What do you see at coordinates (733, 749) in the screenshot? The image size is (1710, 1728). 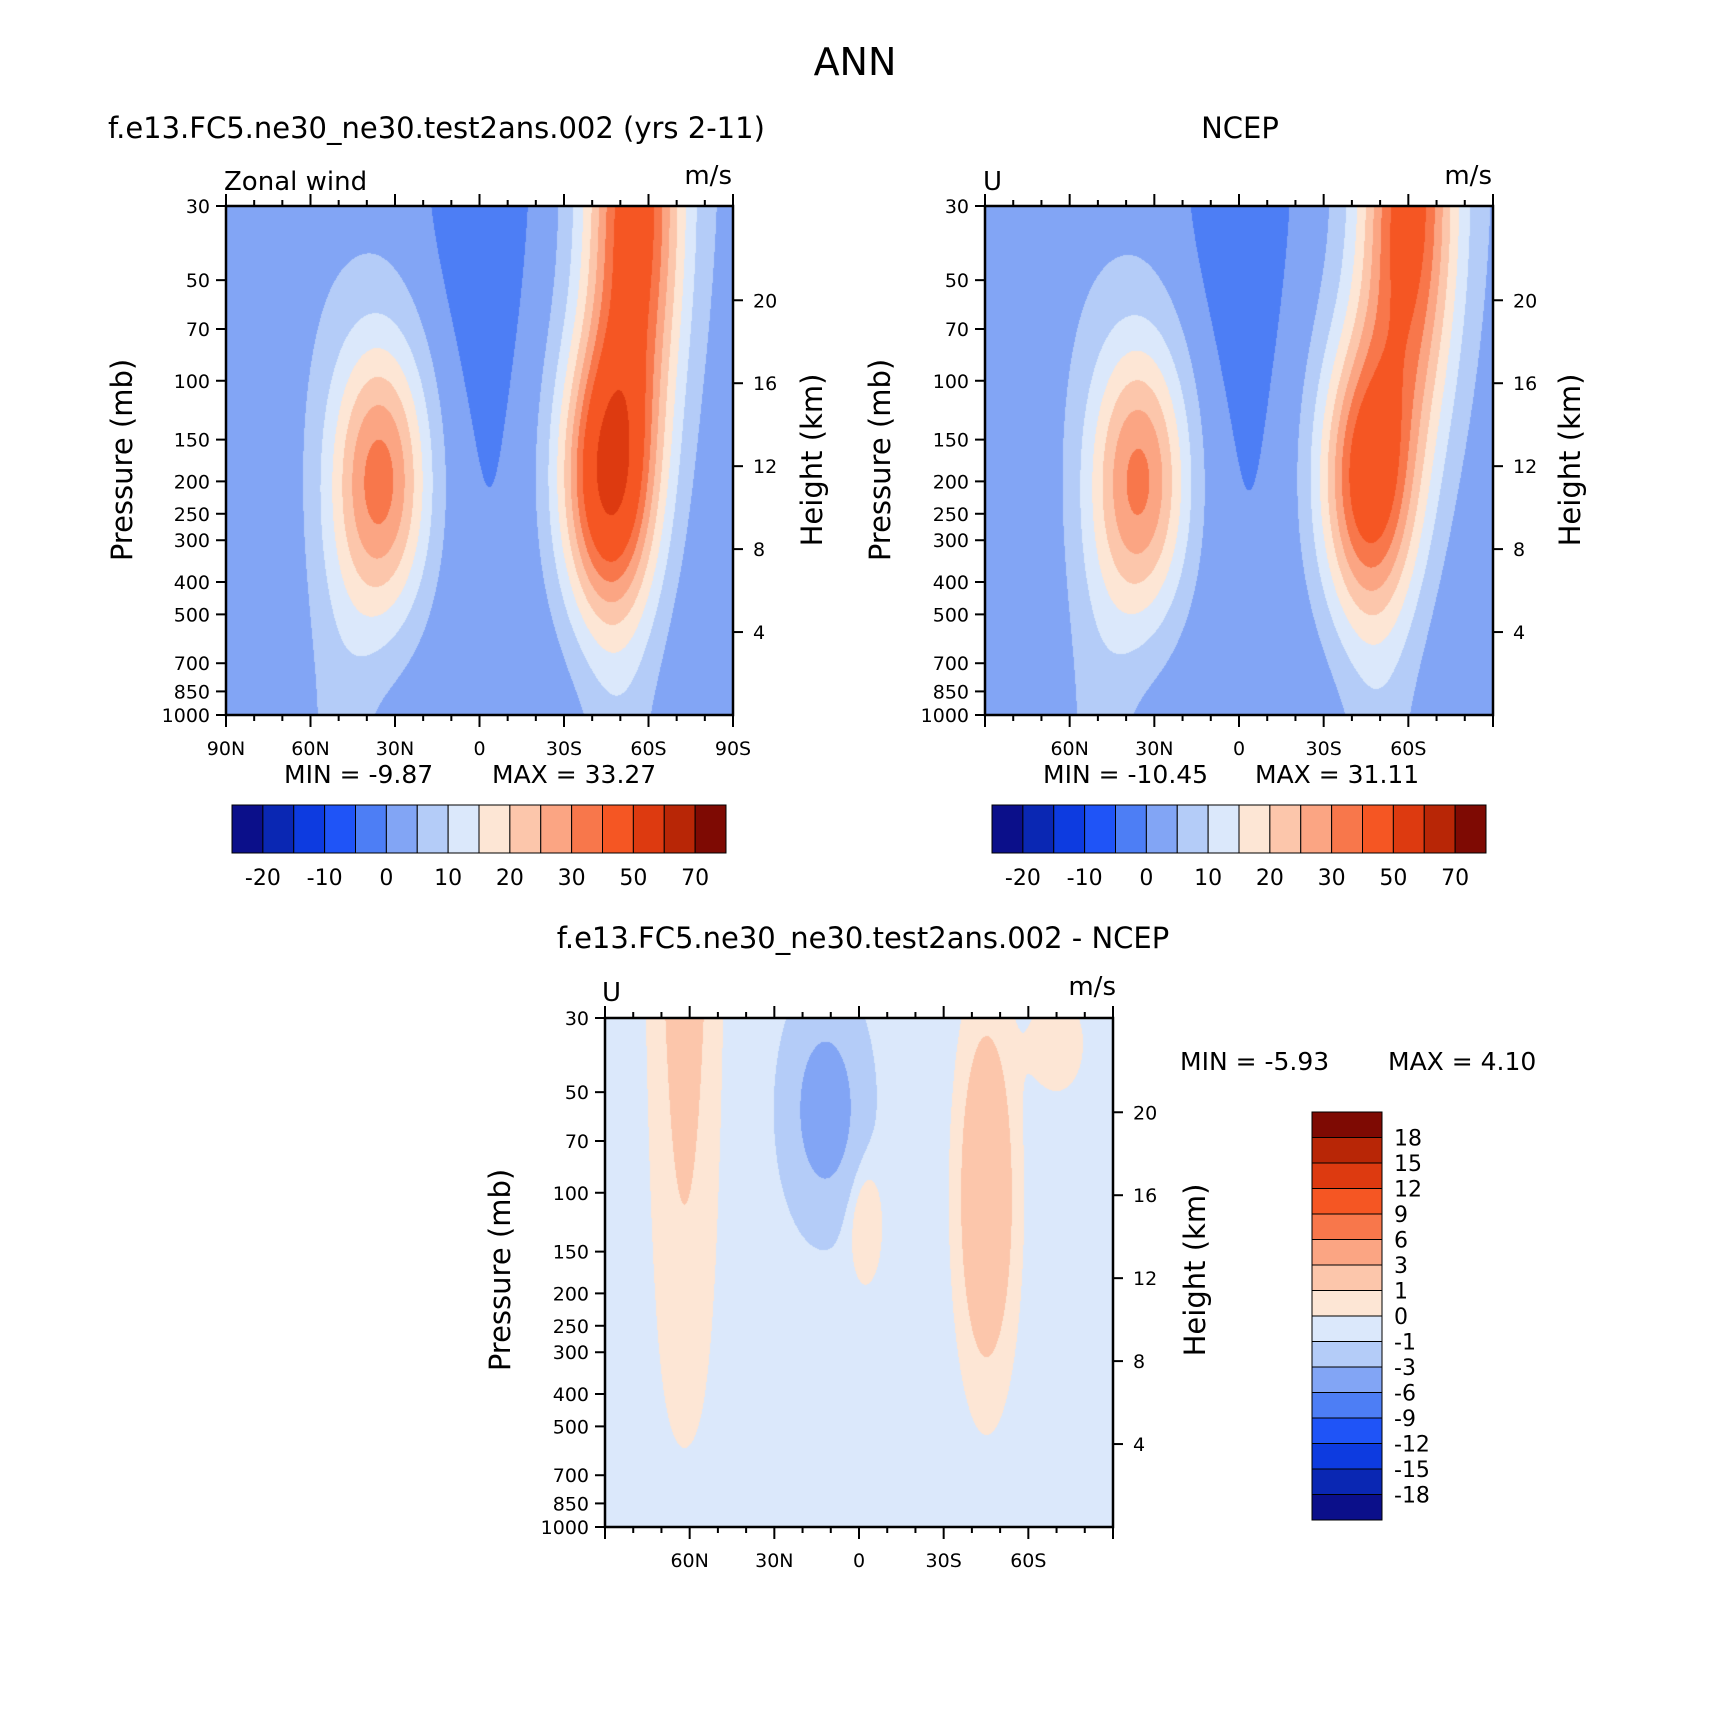 I see `x-tick-label: 90S` at bounding box center [733, 749].